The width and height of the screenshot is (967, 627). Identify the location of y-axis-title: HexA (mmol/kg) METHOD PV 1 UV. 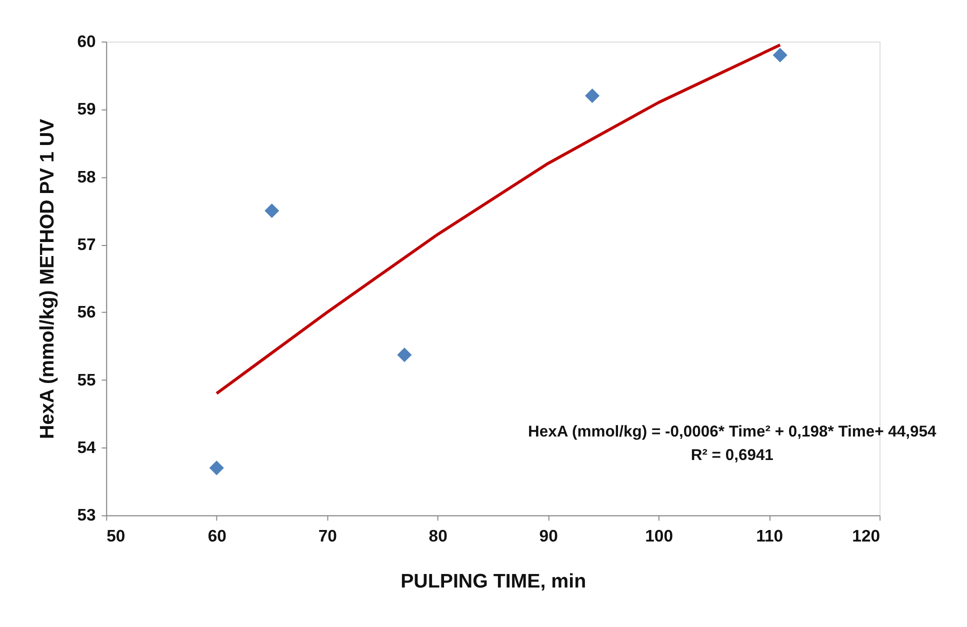
(47, 278).